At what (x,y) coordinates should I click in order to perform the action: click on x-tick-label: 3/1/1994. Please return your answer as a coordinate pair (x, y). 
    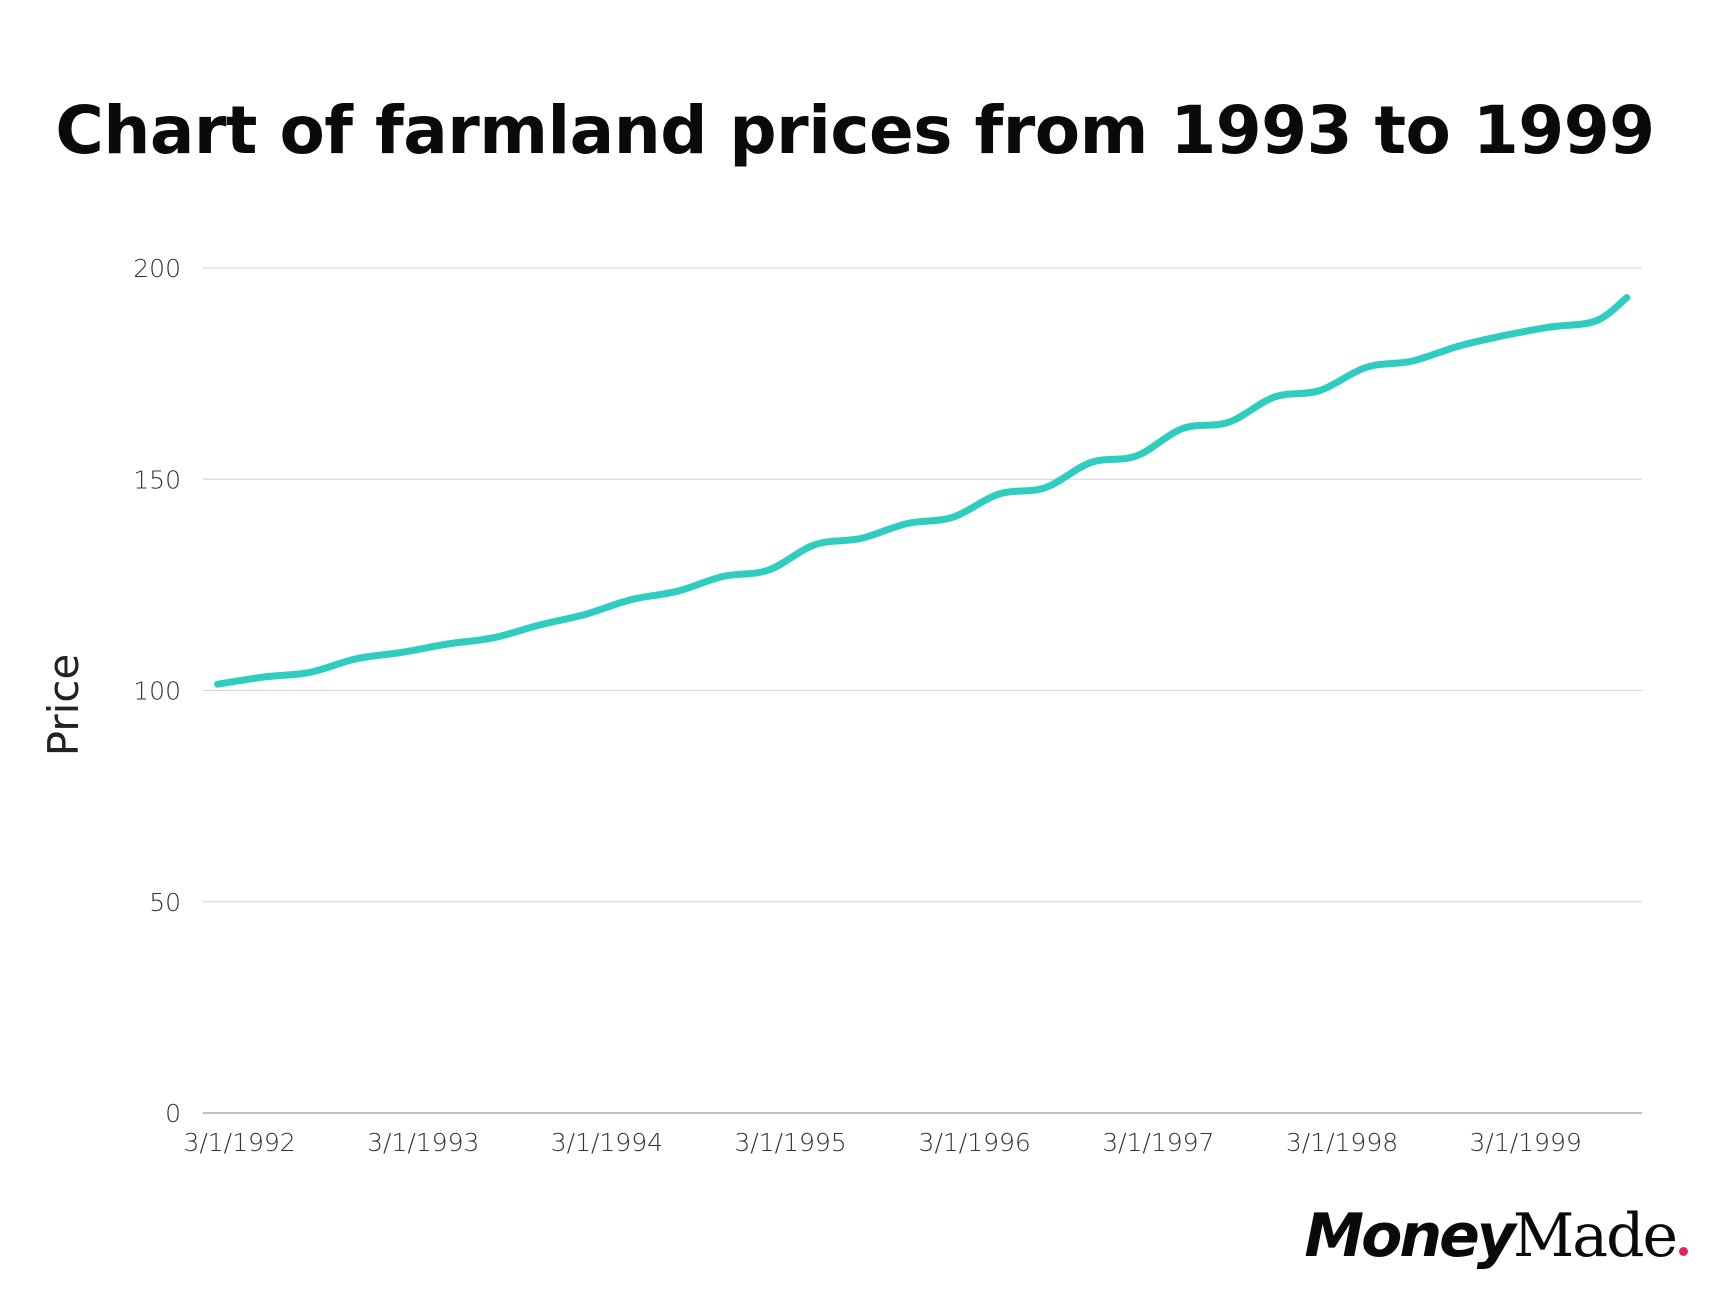
    Looking at the image, I should click on (607, 1142).